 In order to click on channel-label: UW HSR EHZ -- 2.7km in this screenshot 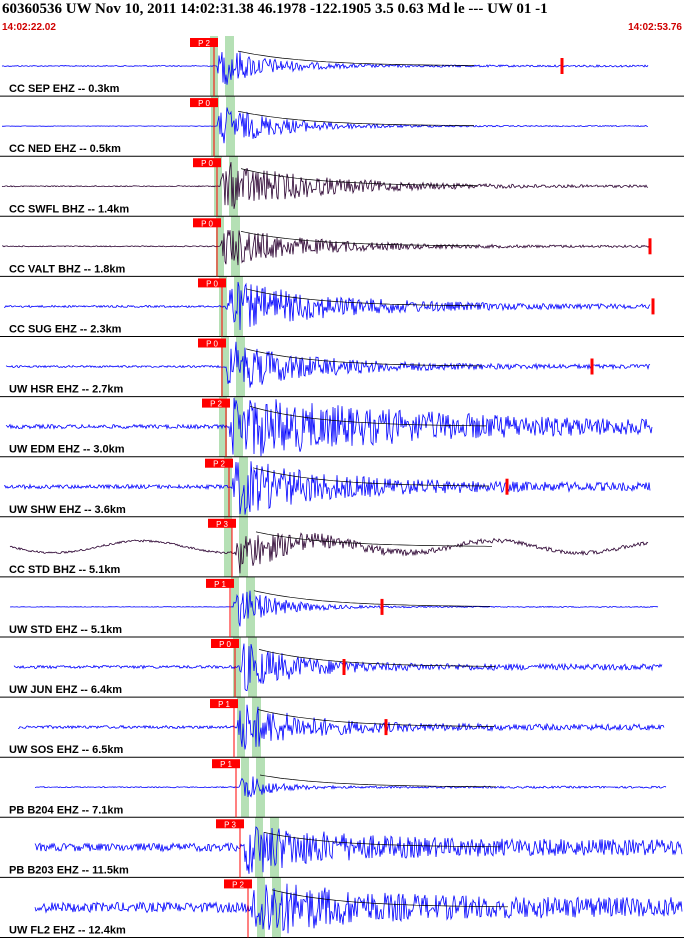, I will do `click(66, 390)`.